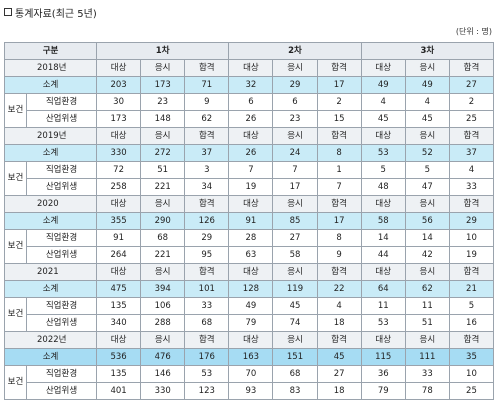  Describe the element at coordinates (207, 153) in the screenshot. I see `value-cell: 37` at that location.